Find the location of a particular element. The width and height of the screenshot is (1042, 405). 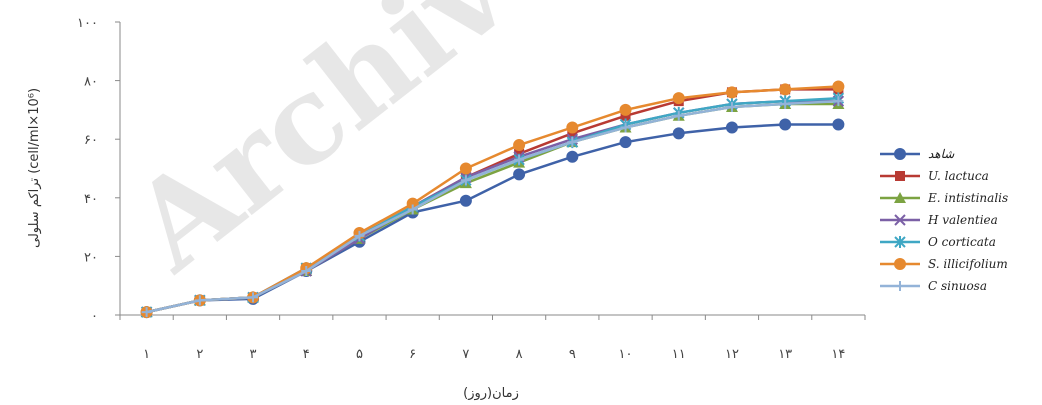

x-tick-label: ۴ is located at coordinates (306, 354).